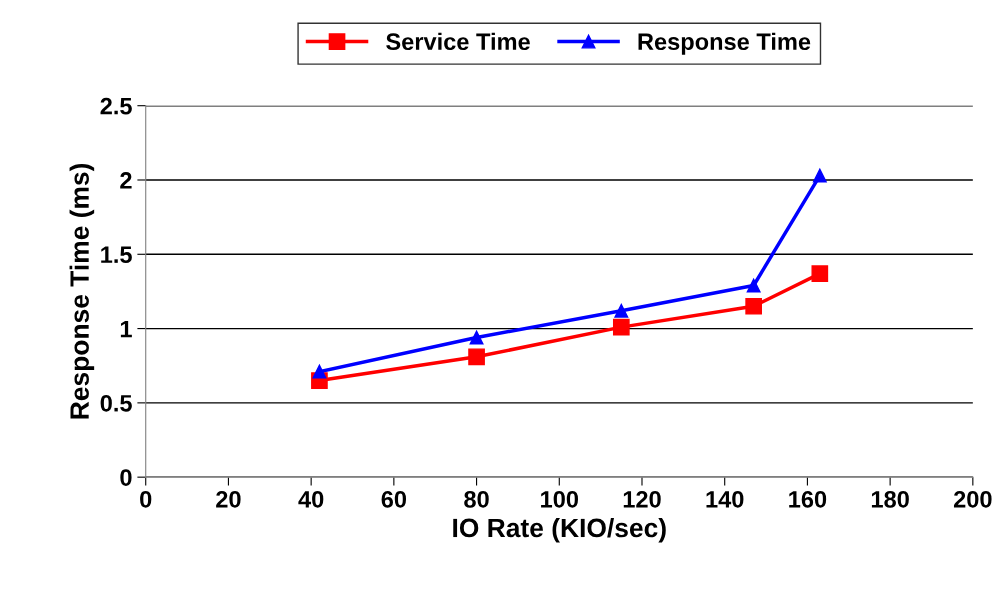  What do you see at coordinates (476, 499) in the screenshot?
I see `x-tick-label: 80` at bounding box center [476, 499].